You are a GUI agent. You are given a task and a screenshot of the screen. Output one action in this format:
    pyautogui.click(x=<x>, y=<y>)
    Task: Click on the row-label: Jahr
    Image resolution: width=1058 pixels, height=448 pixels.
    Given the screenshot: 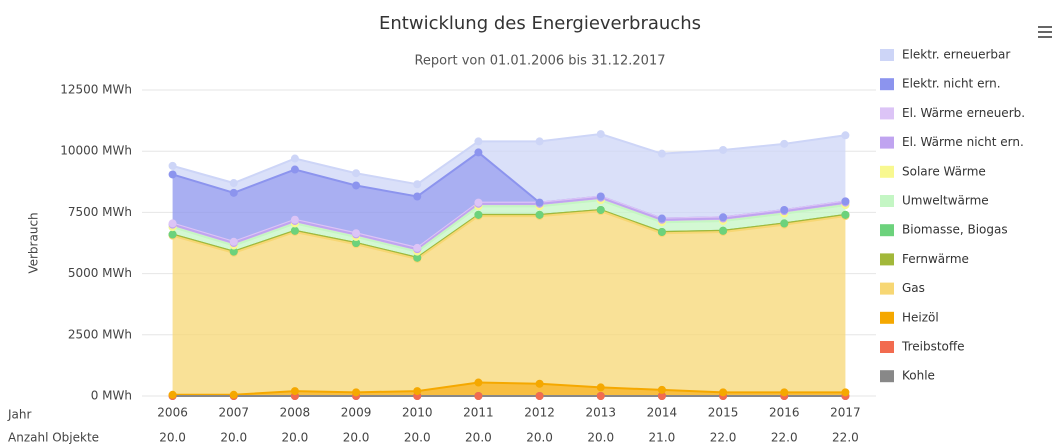 What is the action you would take?
    pyautogui.click(x=19, y=415)
    